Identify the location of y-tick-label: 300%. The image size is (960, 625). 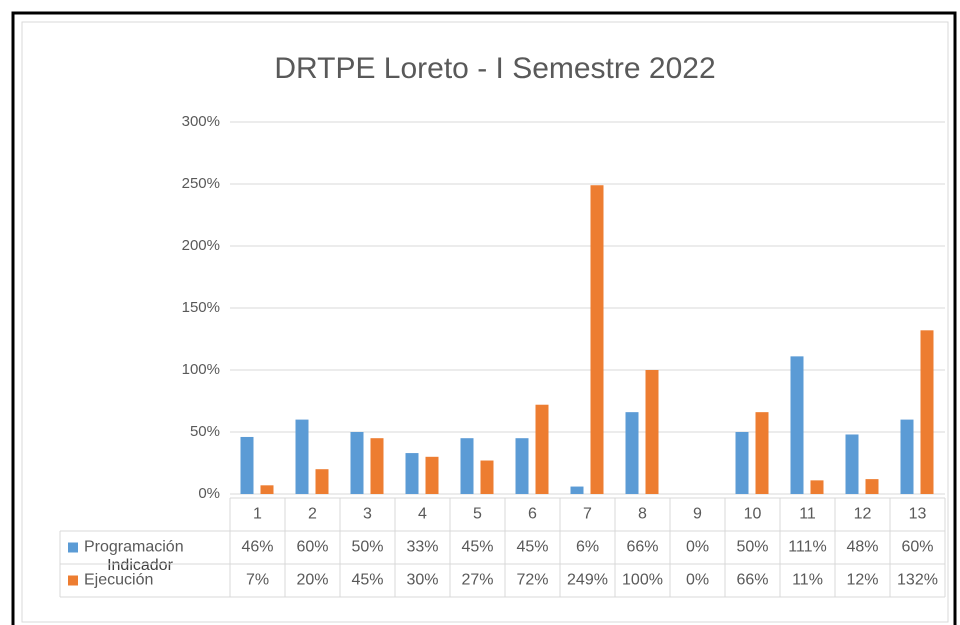
(201, 121).